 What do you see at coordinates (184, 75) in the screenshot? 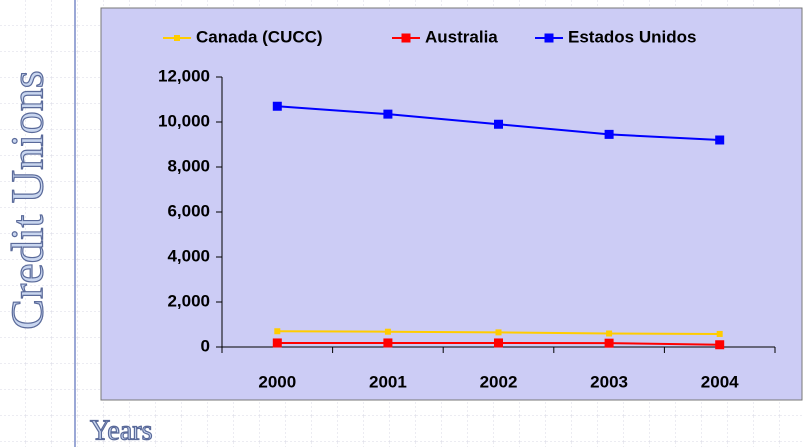
I see `y-tick-label: 12,000` at bounding box center [184, 75].